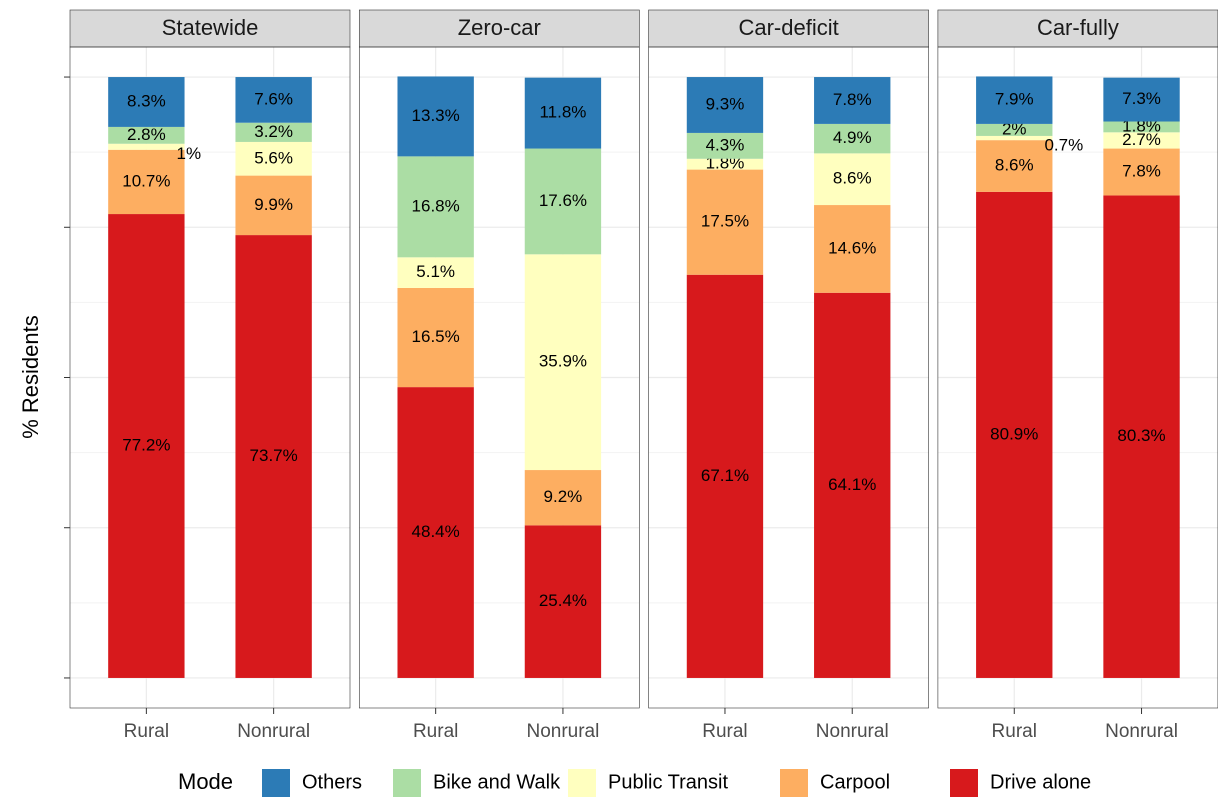  I want to click on data-label: 7.9%, so click(1014, 99).